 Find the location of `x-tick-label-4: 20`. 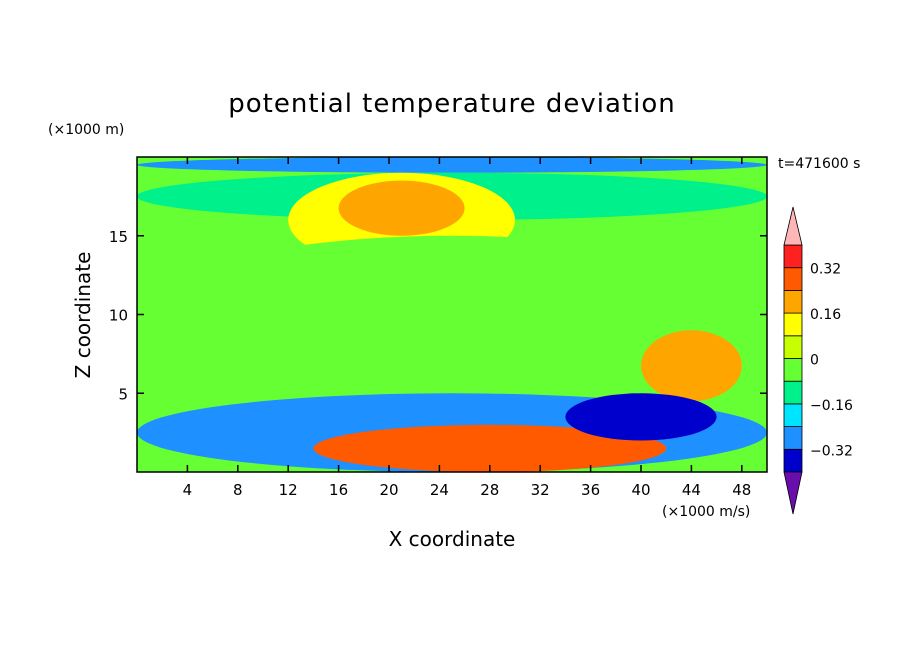

x-tick-label-4: 20 is located at coordinates (388, 490).